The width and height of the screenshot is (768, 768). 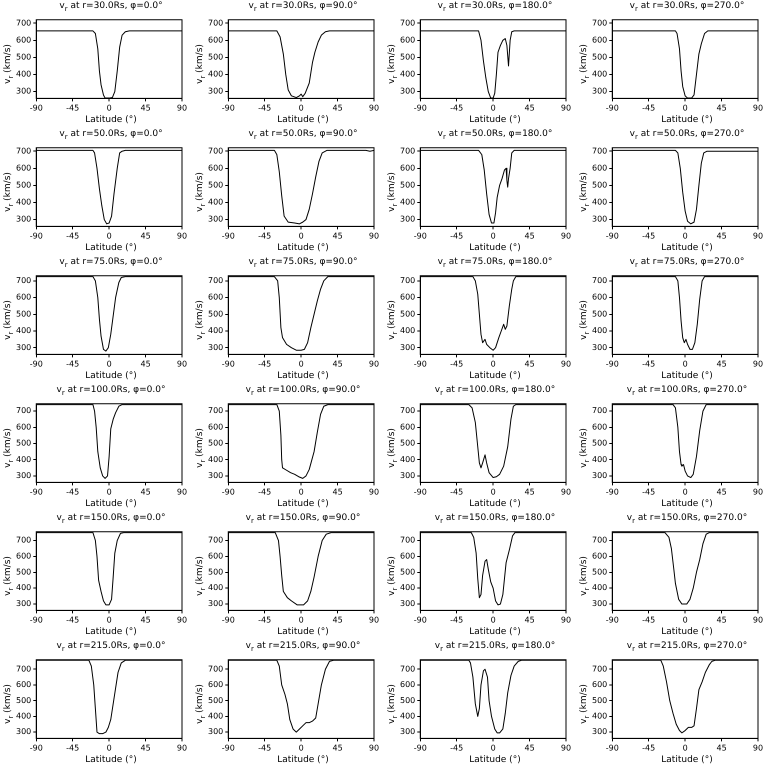 I want to click on chart-title: v$_{r}$ at r=100.0Rs, φ=90.0°, so click(x=303, y=390).